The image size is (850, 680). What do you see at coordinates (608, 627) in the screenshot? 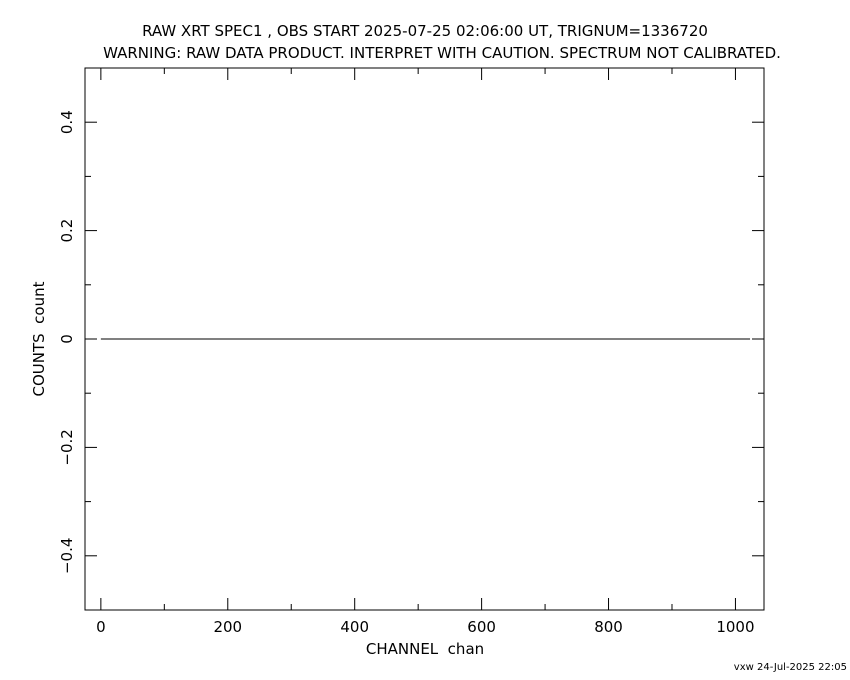
I see `x-tick-label: 800` at bounding box center [608, 627].